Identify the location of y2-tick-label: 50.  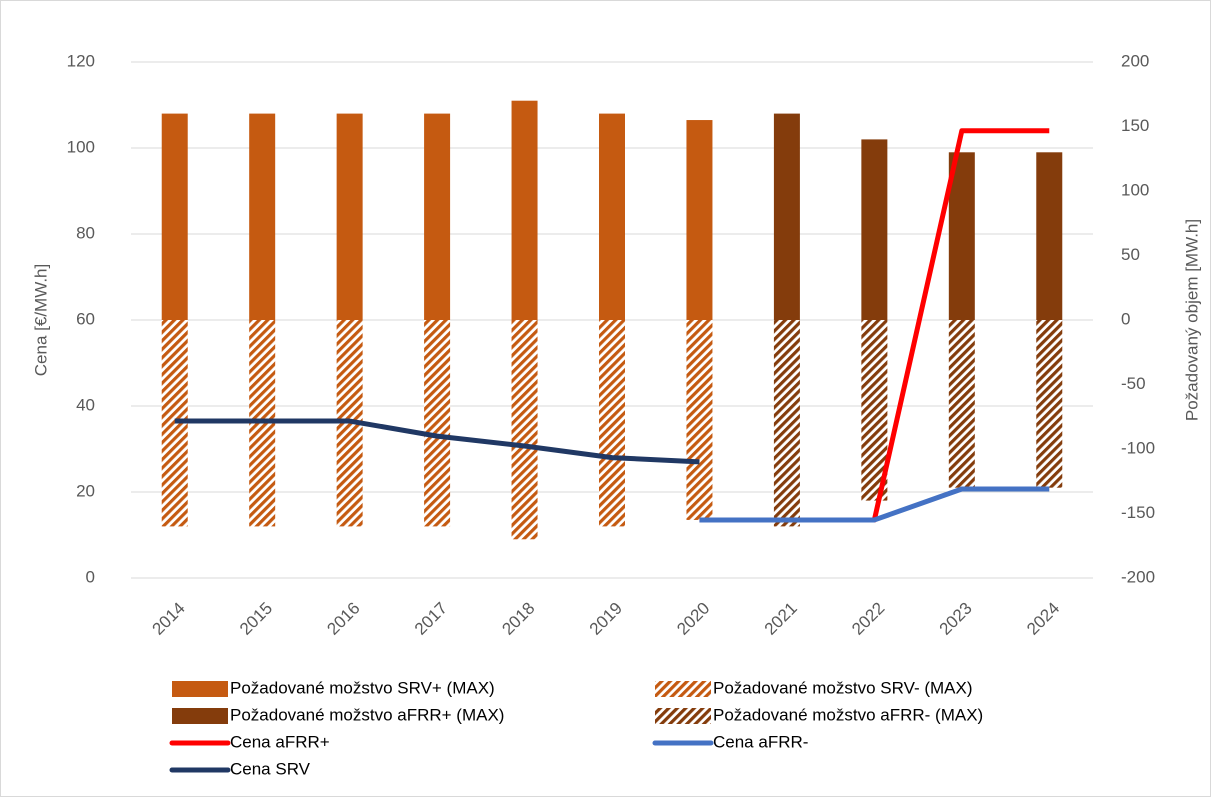
(1130, 254).